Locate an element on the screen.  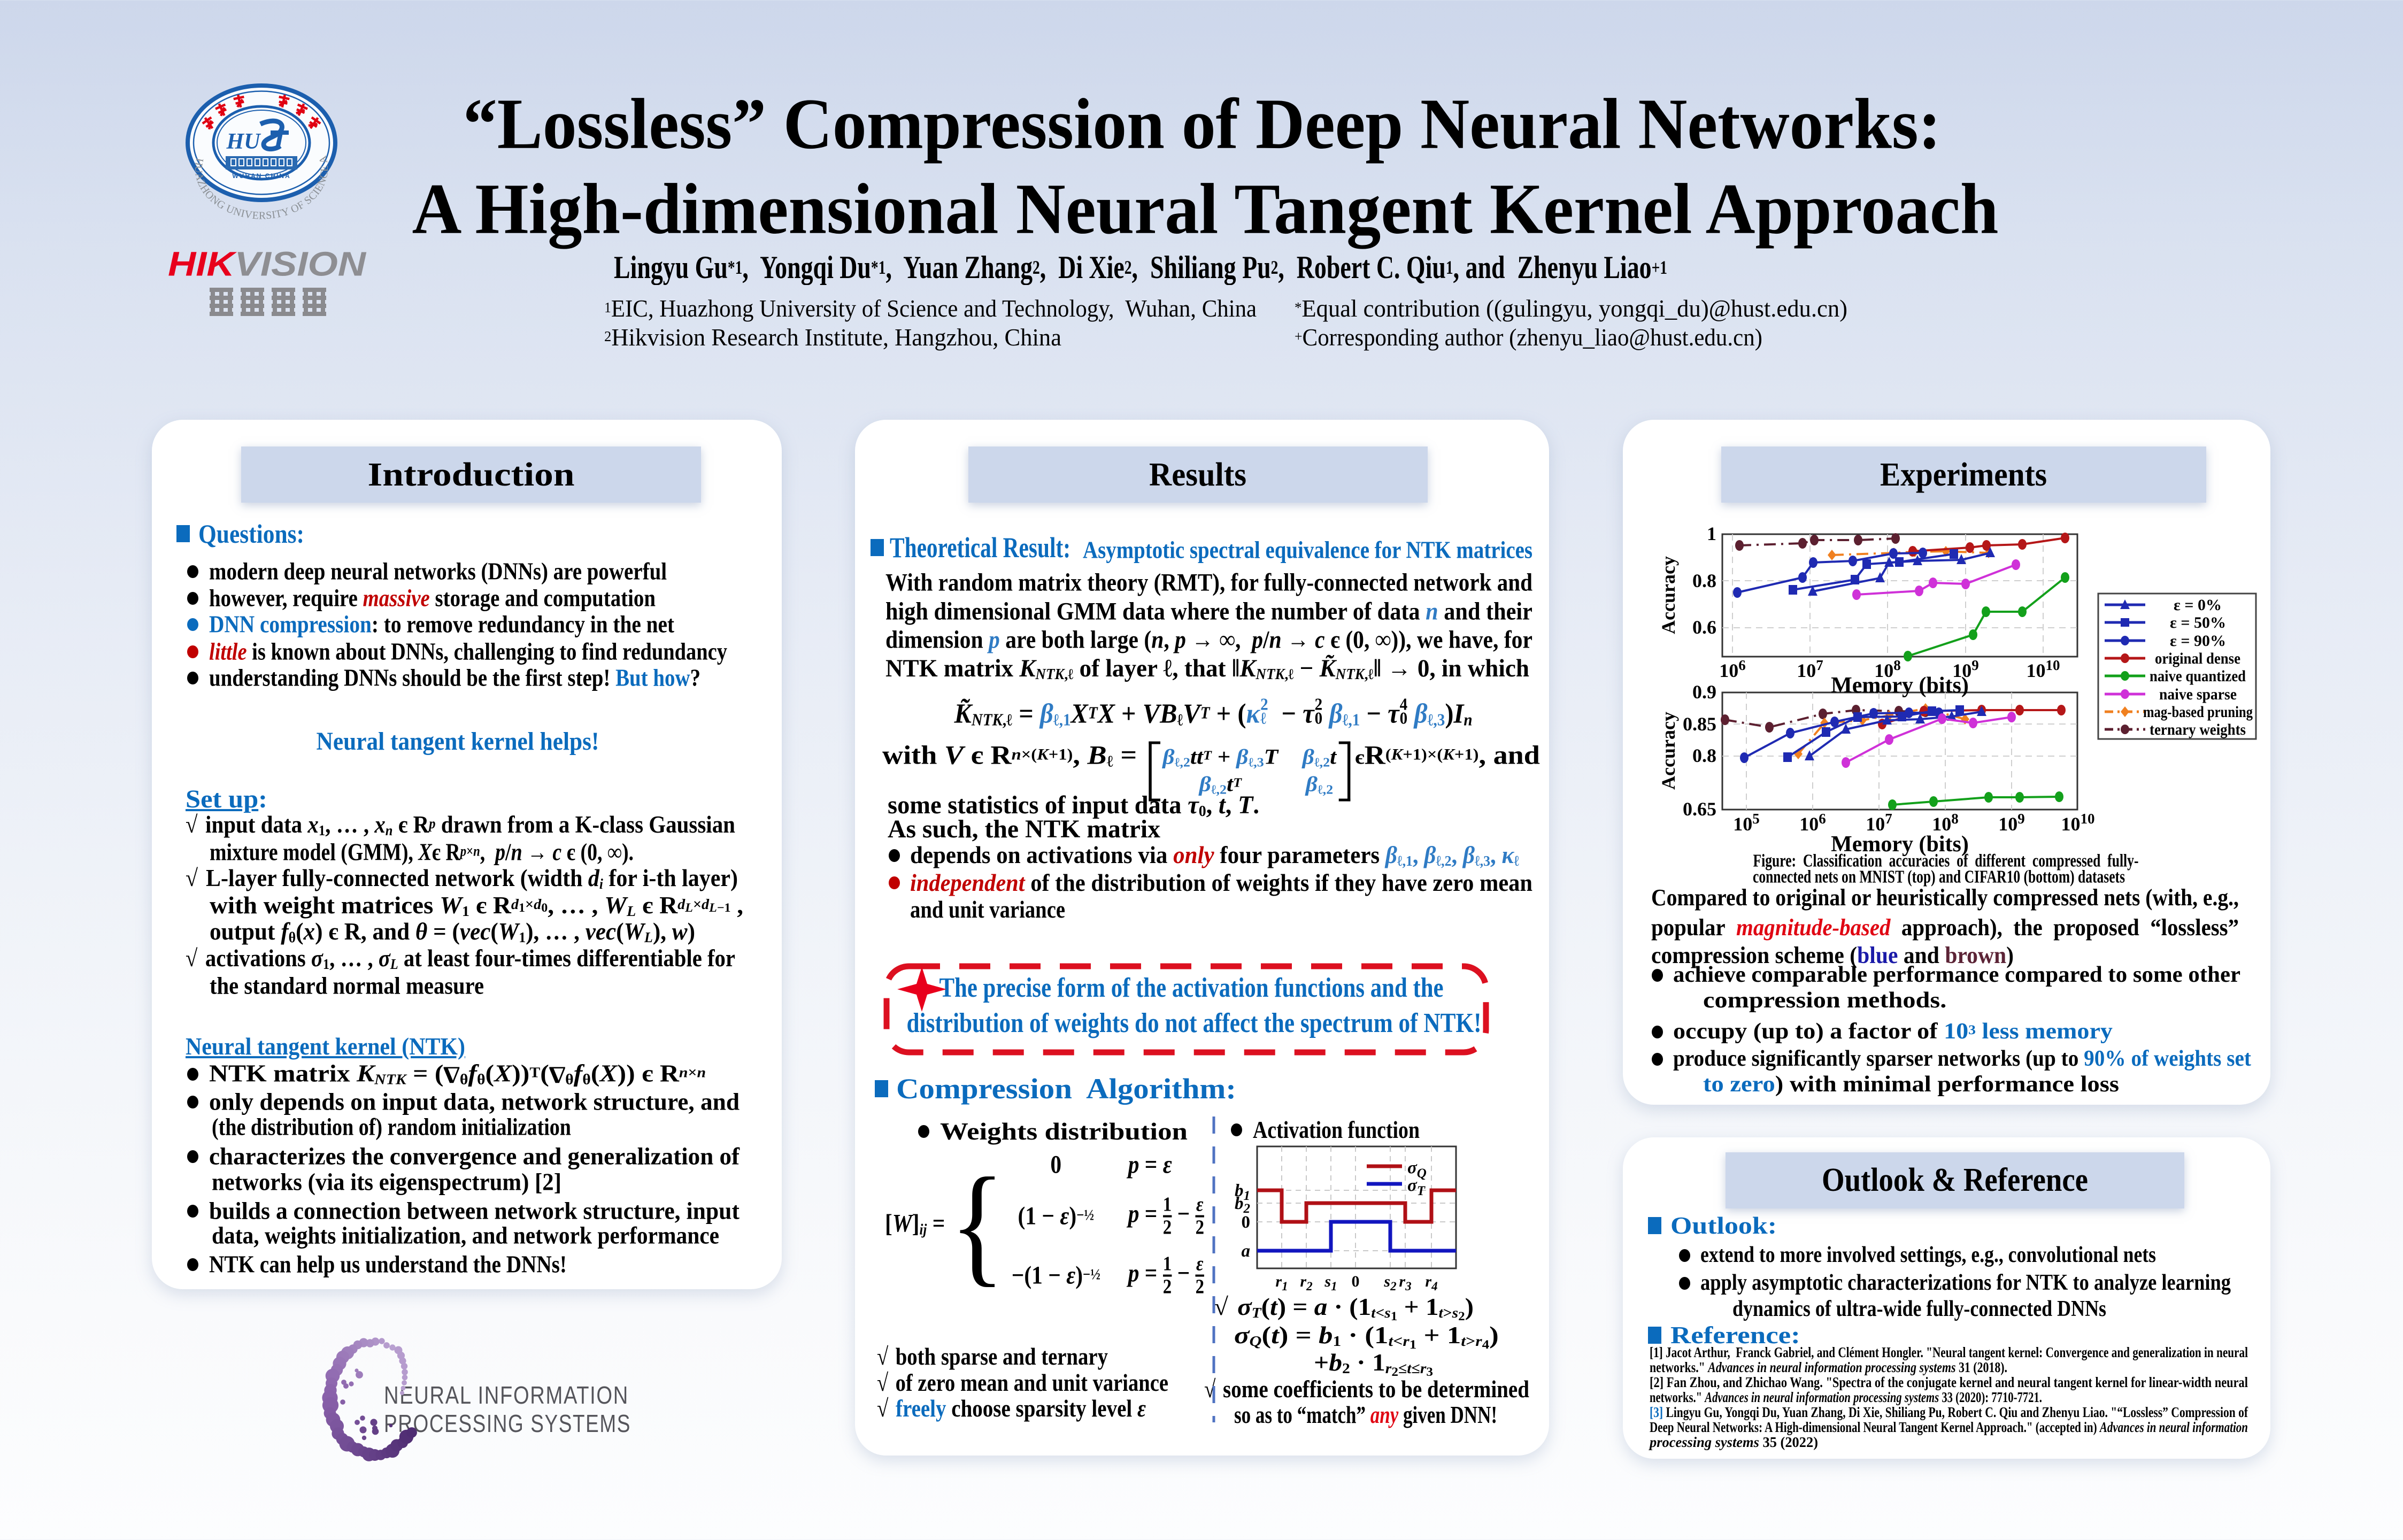
svg-text: HU is located at coordinates (244, 141).